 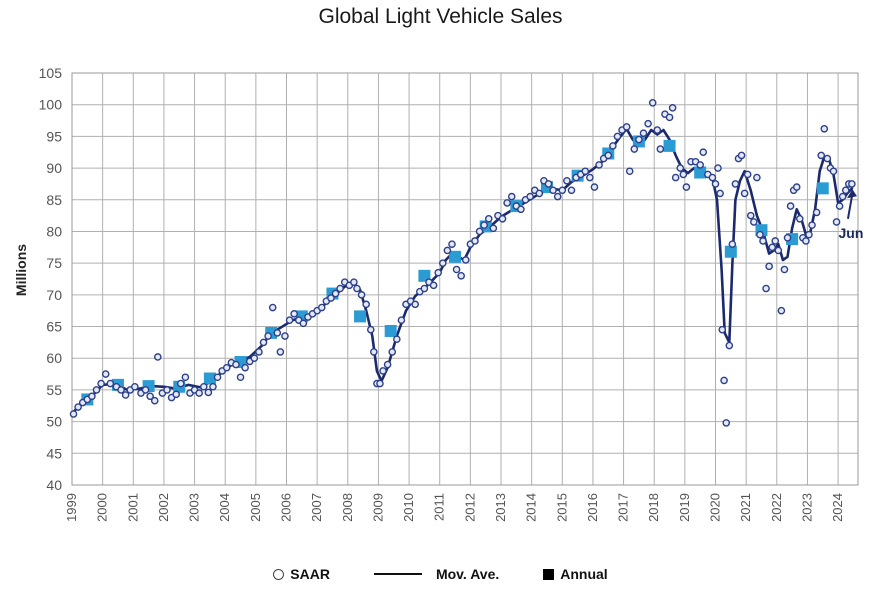 What do you see at coordinates (54, 295) in the screenshot?
I see `y-tick-label: 70` at bounding box center [54, 295].